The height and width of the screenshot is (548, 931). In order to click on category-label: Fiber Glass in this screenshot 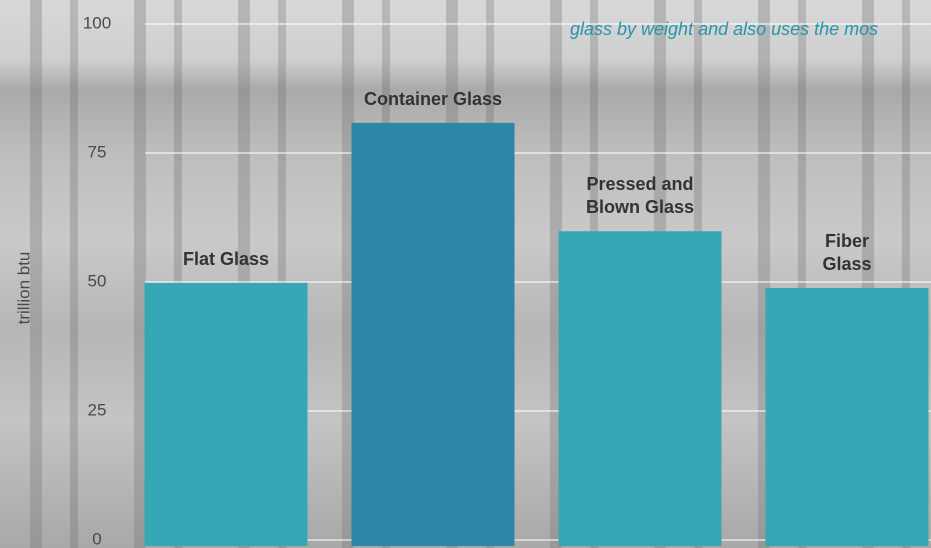, I will do `click(847, 252)`.